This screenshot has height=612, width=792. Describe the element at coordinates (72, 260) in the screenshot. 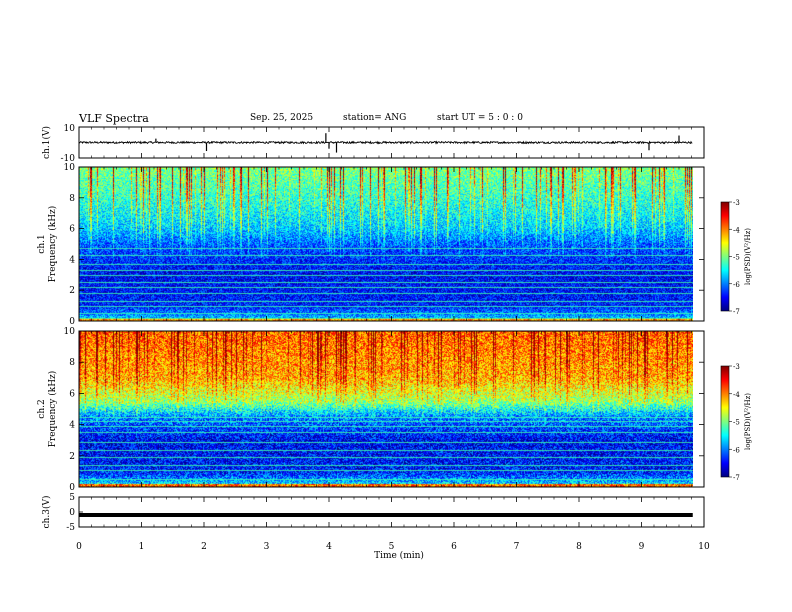

I see `ch1-freq-tick-label: 4` at that location.